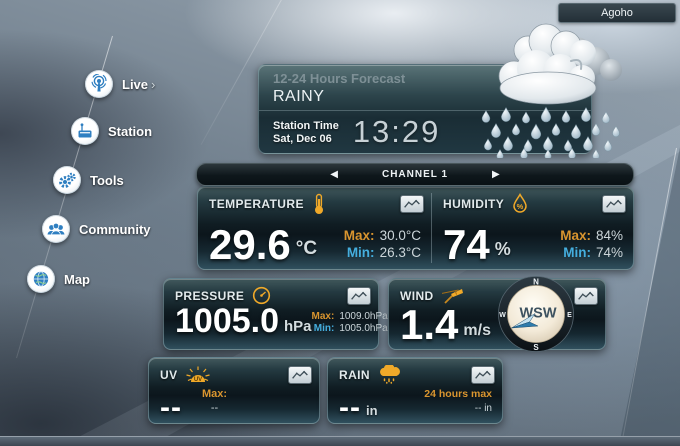  I want to click on uv-sun-icon: UV, so click(198, 375).